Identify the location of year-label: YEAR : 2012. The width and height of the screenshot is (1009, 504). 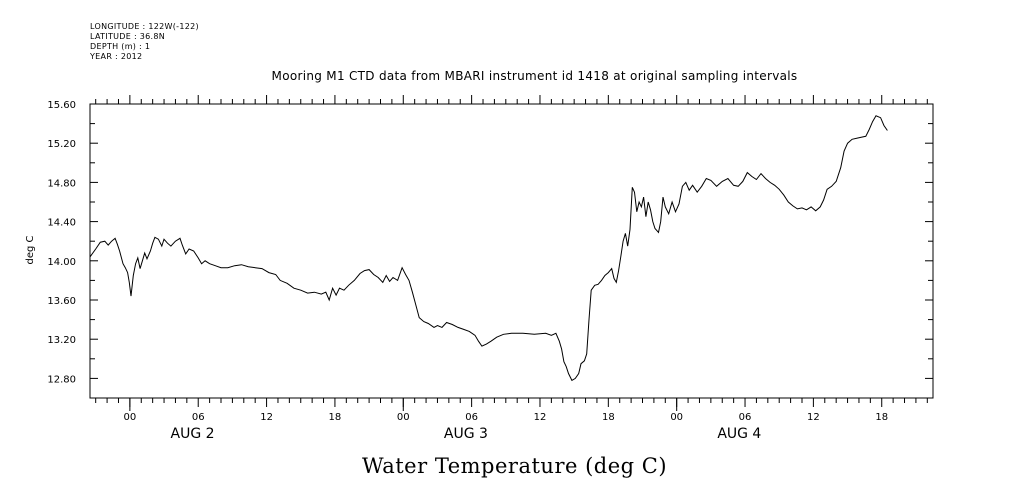
(116, 56).